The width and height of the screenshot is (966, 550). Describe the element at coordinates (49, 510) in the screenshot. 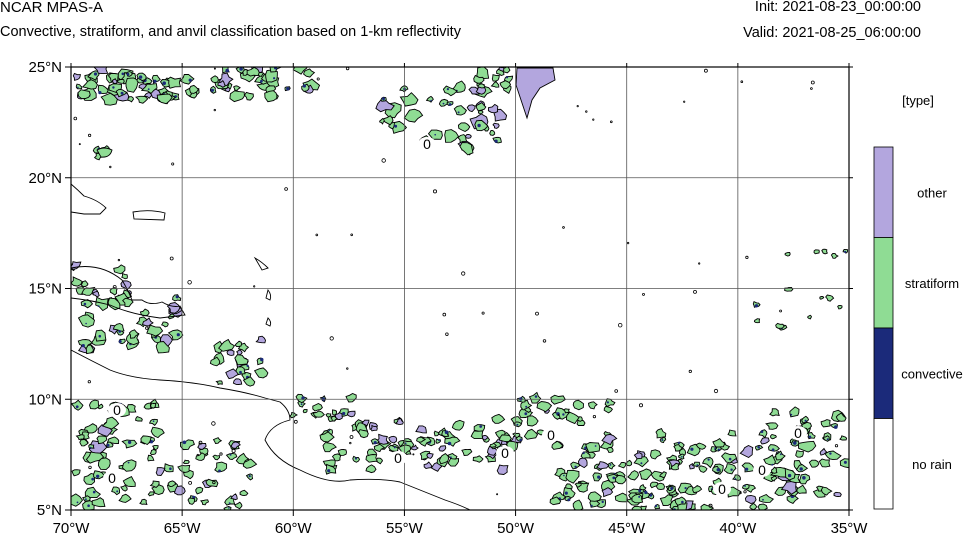

I see `lat-tick-label: 5°N` at that location.